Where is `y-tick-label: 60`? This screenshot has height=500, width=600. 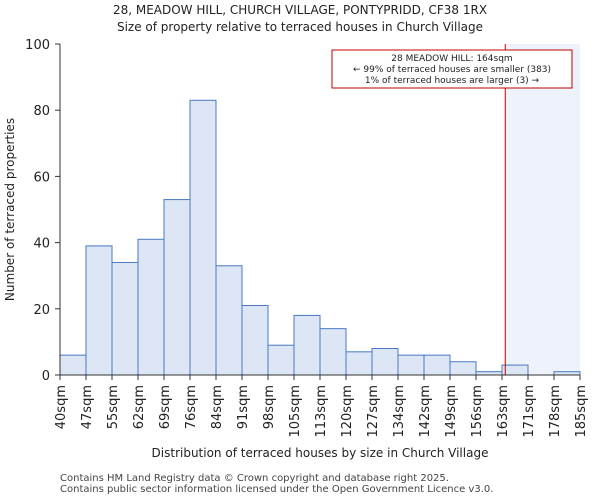 y-tick-label: 60 is located at coordinates (41, 177).